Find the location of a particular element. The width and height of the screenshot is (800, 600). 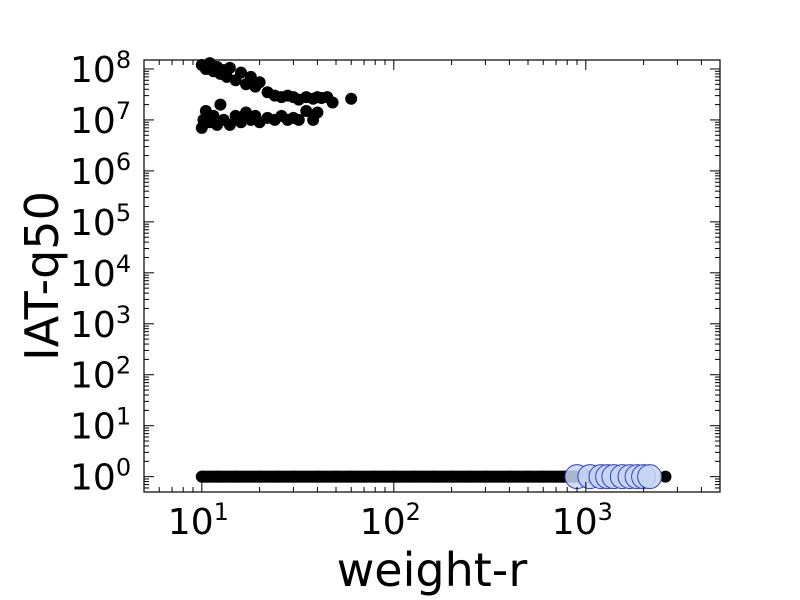

x-axis-title: weight-r is located at coordinates (432, 570).